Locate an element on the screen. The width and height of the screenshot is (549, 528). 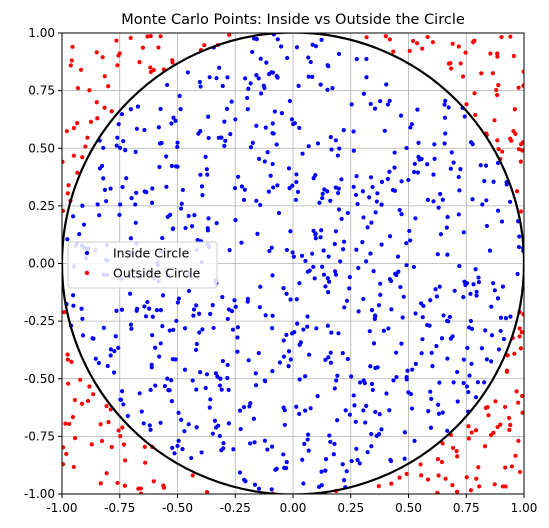
x-tick-label: -0.25 is located at coordinates (235, 508).